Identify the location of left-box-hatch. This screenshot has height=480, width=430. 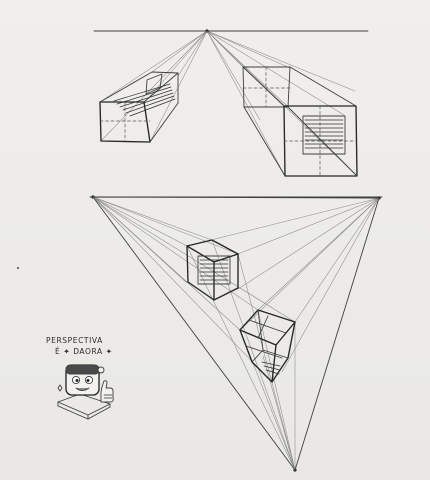
(144, 100).